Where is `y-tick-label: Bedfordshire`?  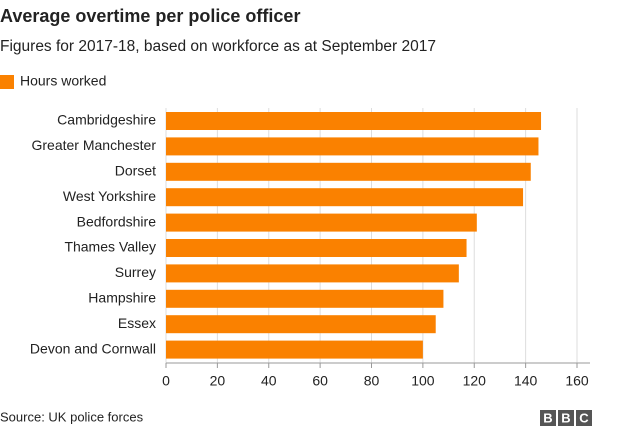 y-tick-label: Bedfordshire is located at coordinates (117, 221).